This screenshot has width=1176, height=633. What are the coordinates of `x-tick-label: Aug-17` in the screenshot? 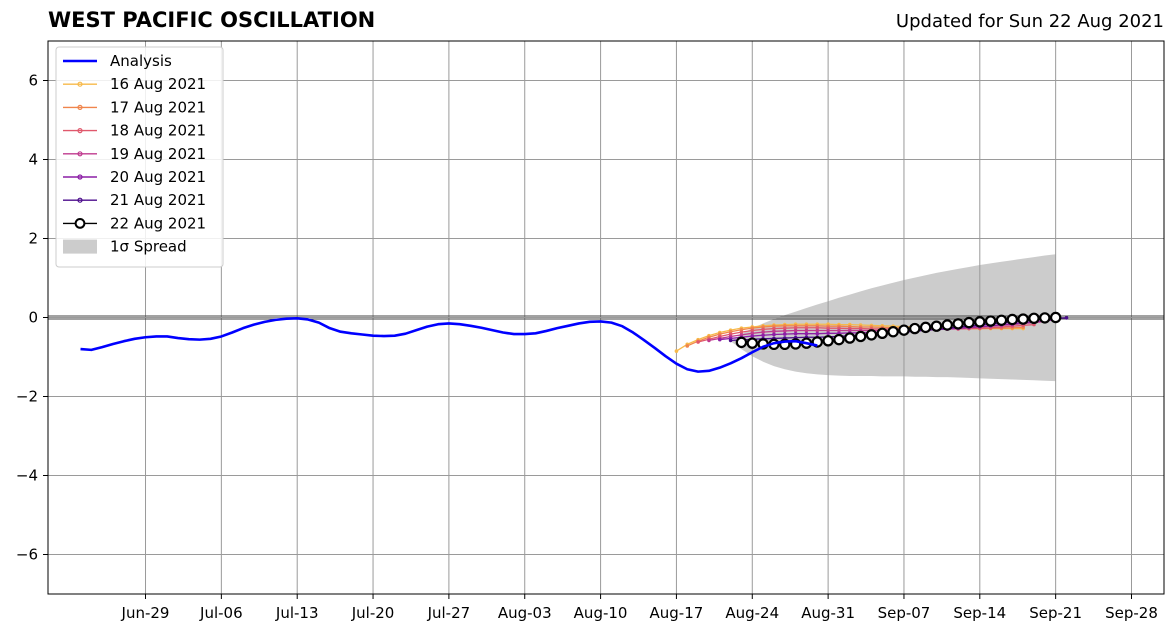 It's located at (677, 613).